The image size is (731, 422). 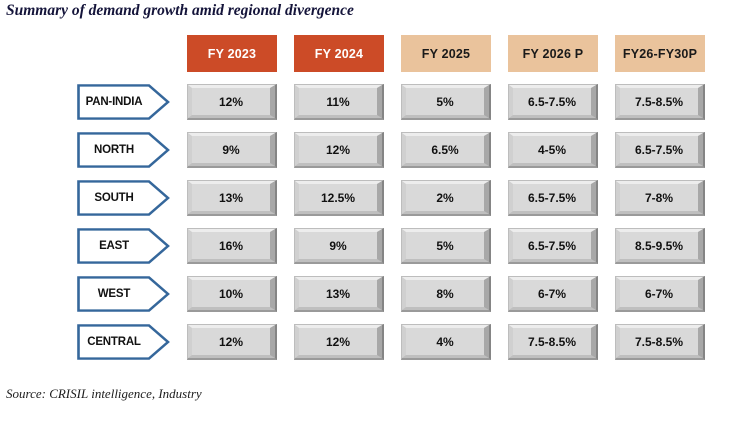 What do you see at coordinates (114, 102) in the screenshot?
I see `row-label: PAN-INDIA` at bounding box center [114, 102].